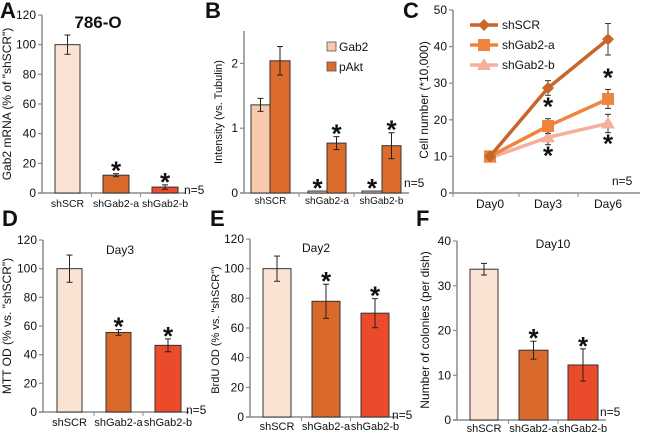 The image size is (650, 435). I want to click on y-axis-label: Gab2 mRNA (% of "shSCR"), so click(7, 104).